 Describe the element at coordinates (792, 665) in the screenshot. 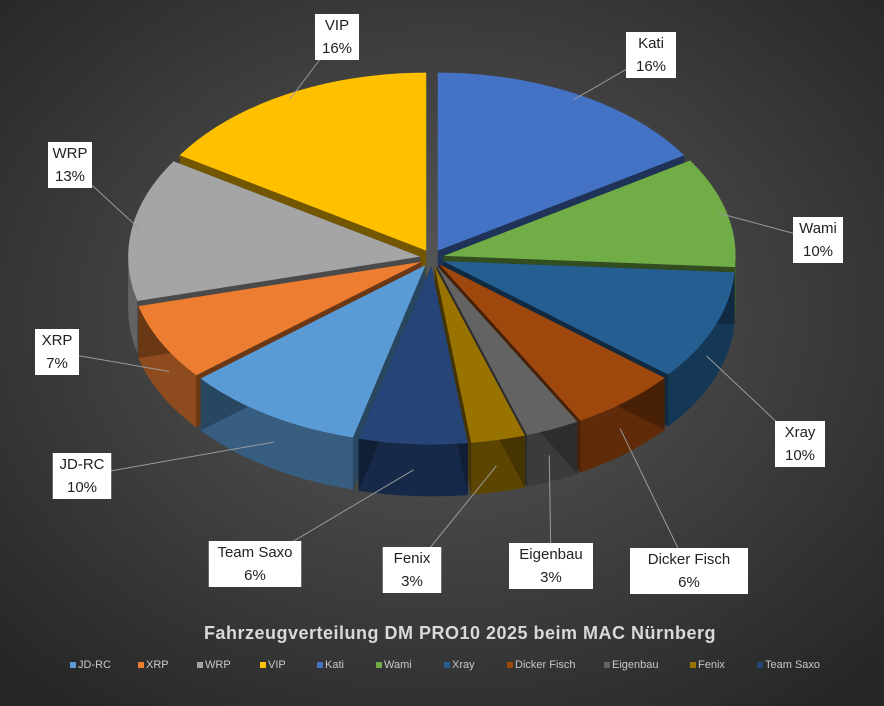

I see `legend-label: Team Saxo` at that location.